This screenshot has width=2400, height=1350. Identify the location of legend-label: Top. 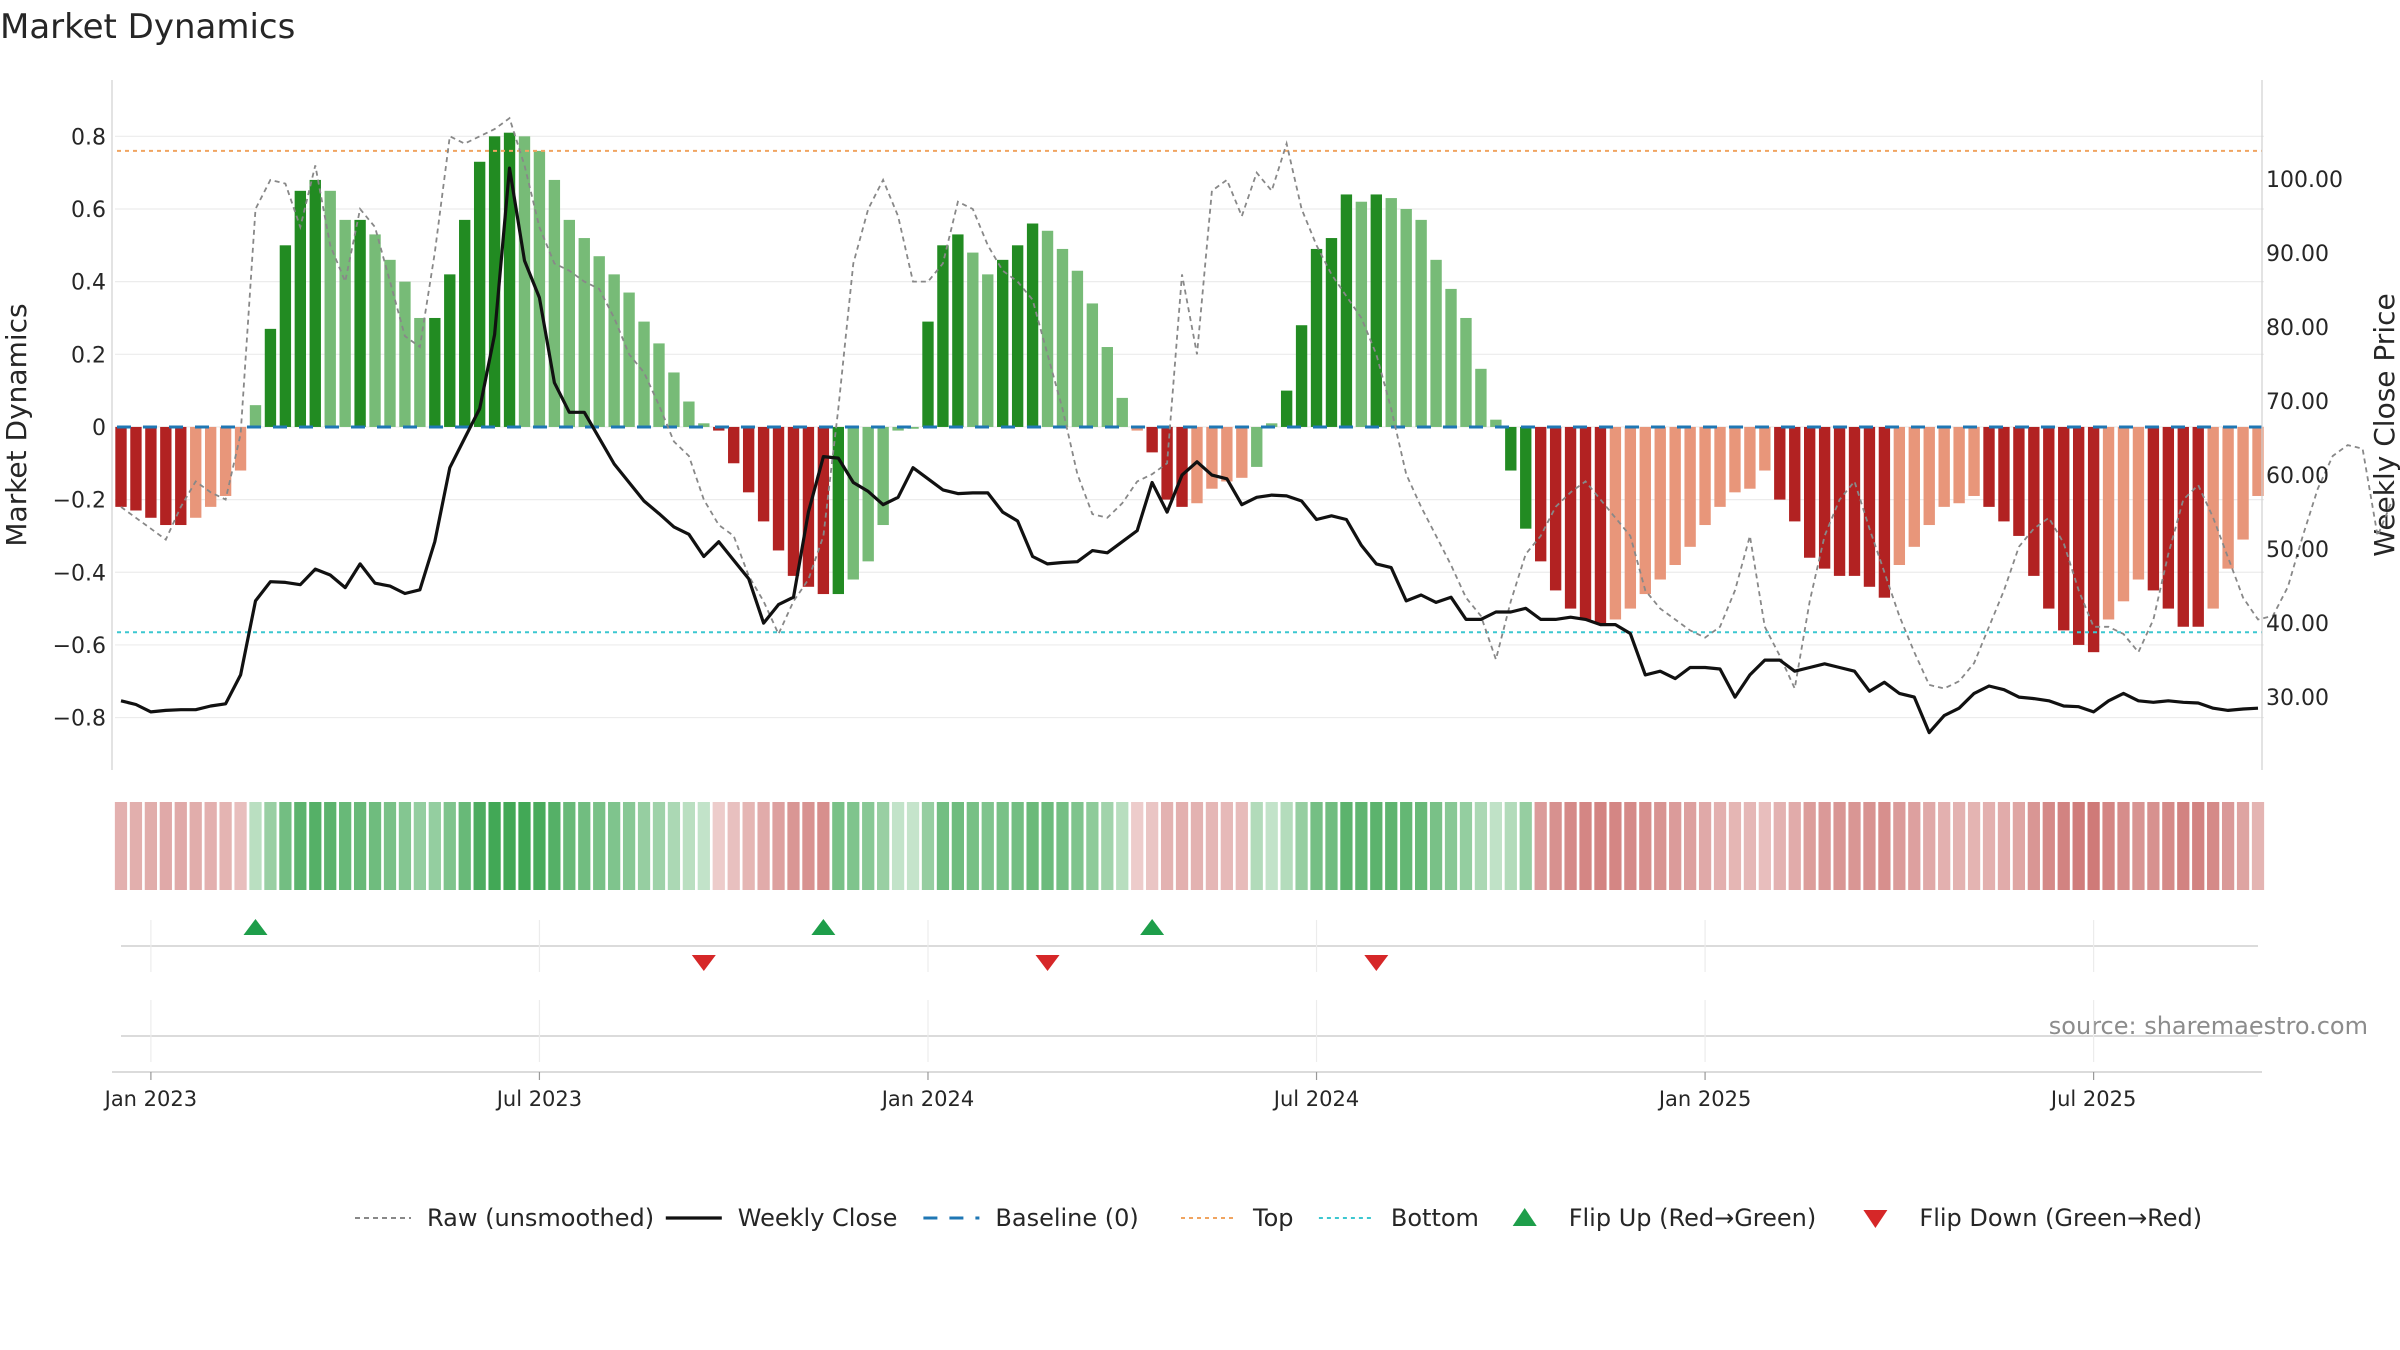
(1273, 1218).